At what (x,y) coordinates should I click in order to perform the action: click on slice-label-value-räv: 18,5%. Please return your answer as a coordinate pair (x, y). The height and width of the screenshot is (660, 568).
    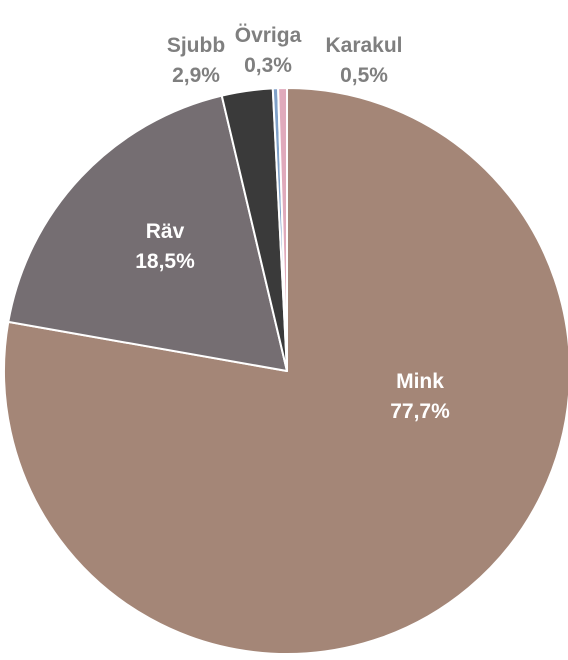
    Looking at the image, I should click on (165, 261).